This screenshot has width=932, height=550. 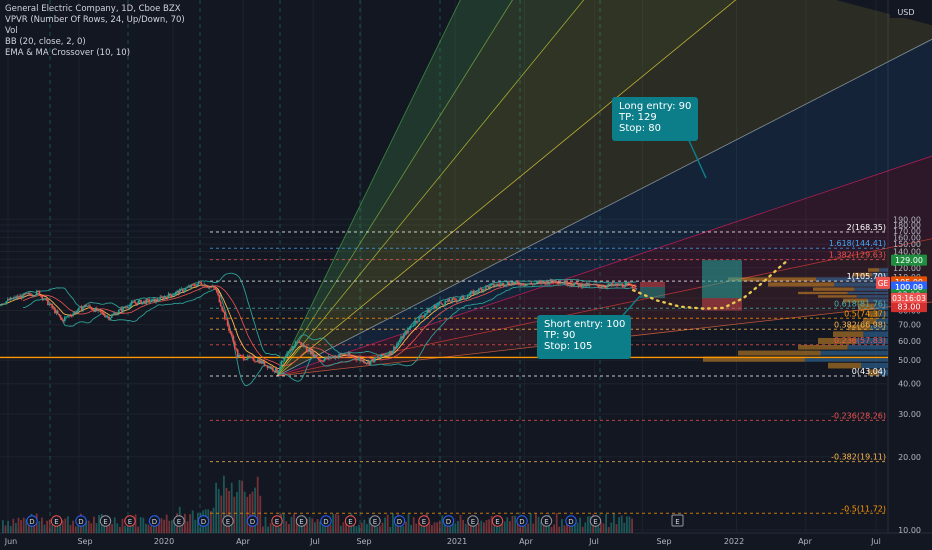 I want to click on legend-bb: BB (20, close, 2, 0), so click(x=45, y=42).